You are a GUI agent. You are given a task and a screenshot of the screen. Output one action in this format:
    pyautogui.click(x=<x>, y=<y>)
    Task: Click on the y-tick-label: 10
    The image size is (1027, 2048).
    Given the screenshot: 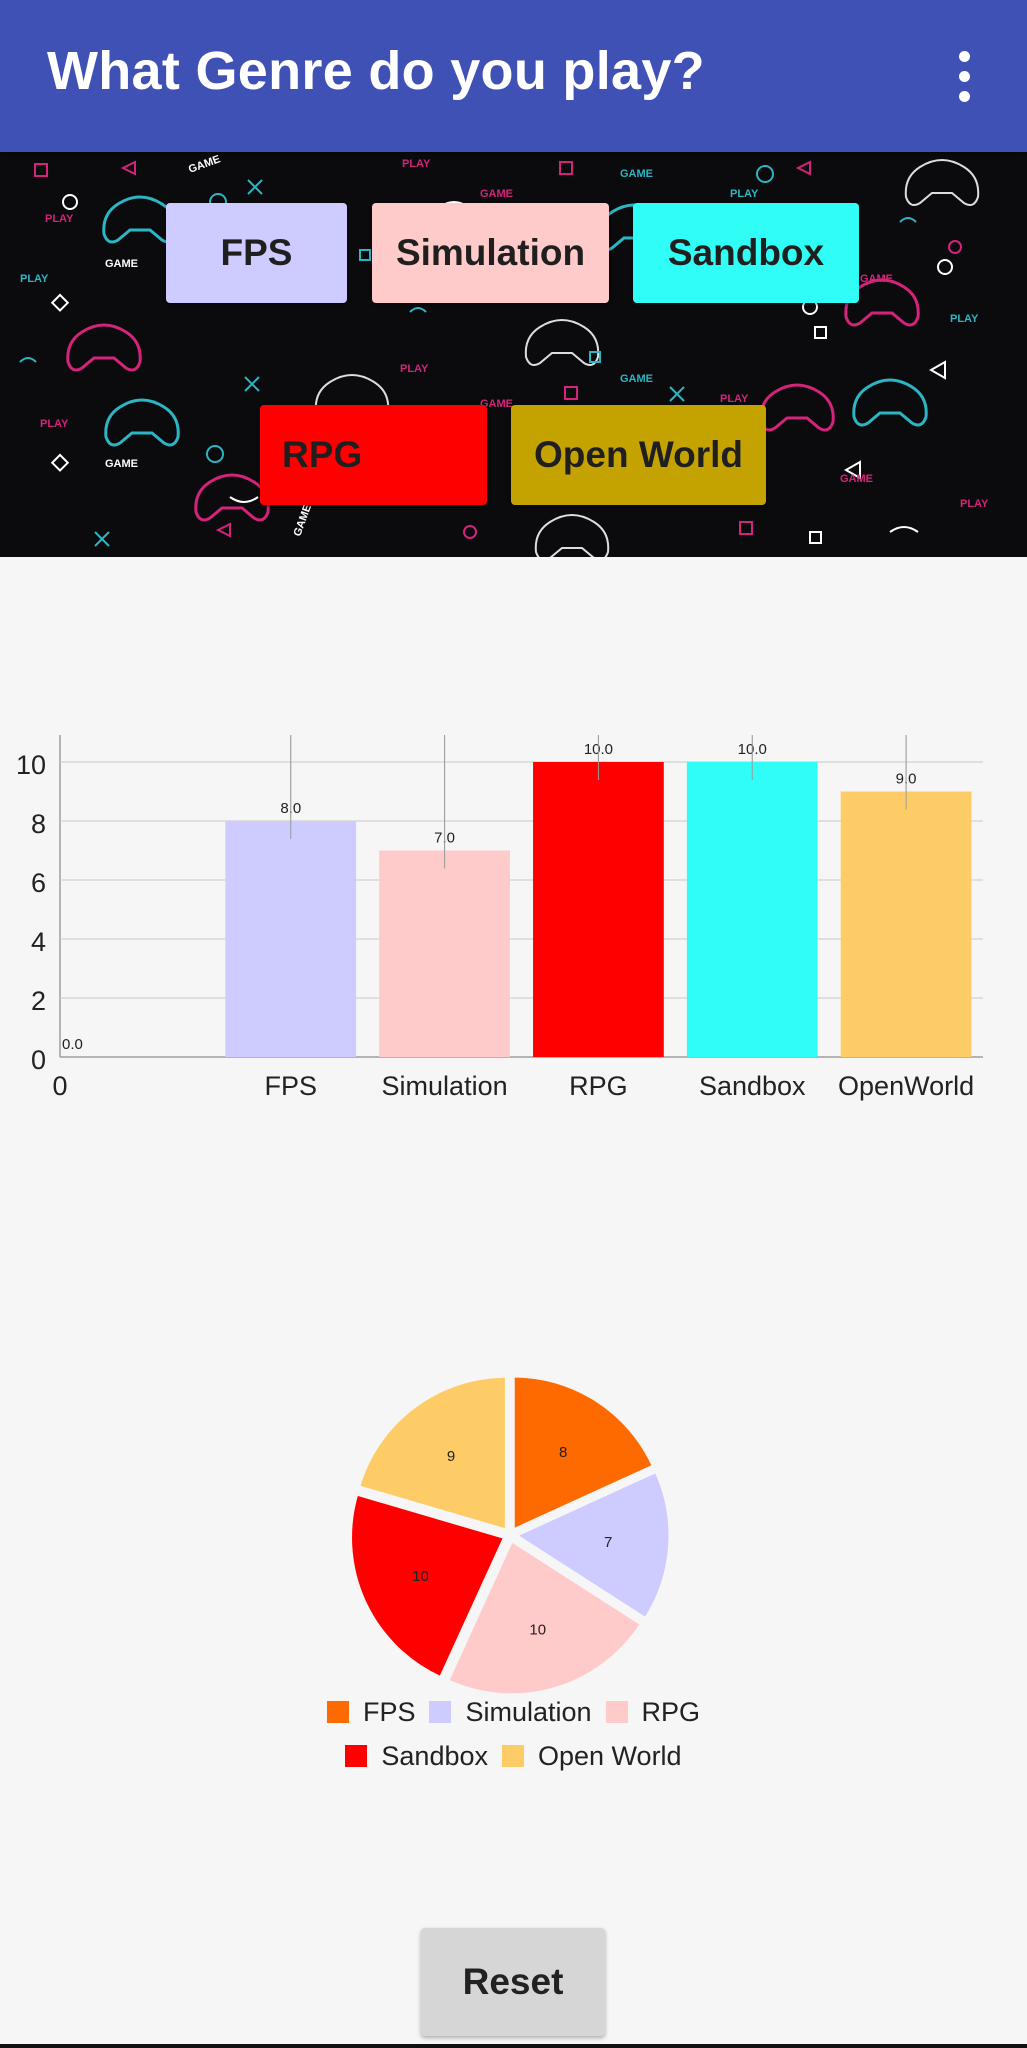 What is the action you would take?
    pyautogui.click(x=31, y=765)
    